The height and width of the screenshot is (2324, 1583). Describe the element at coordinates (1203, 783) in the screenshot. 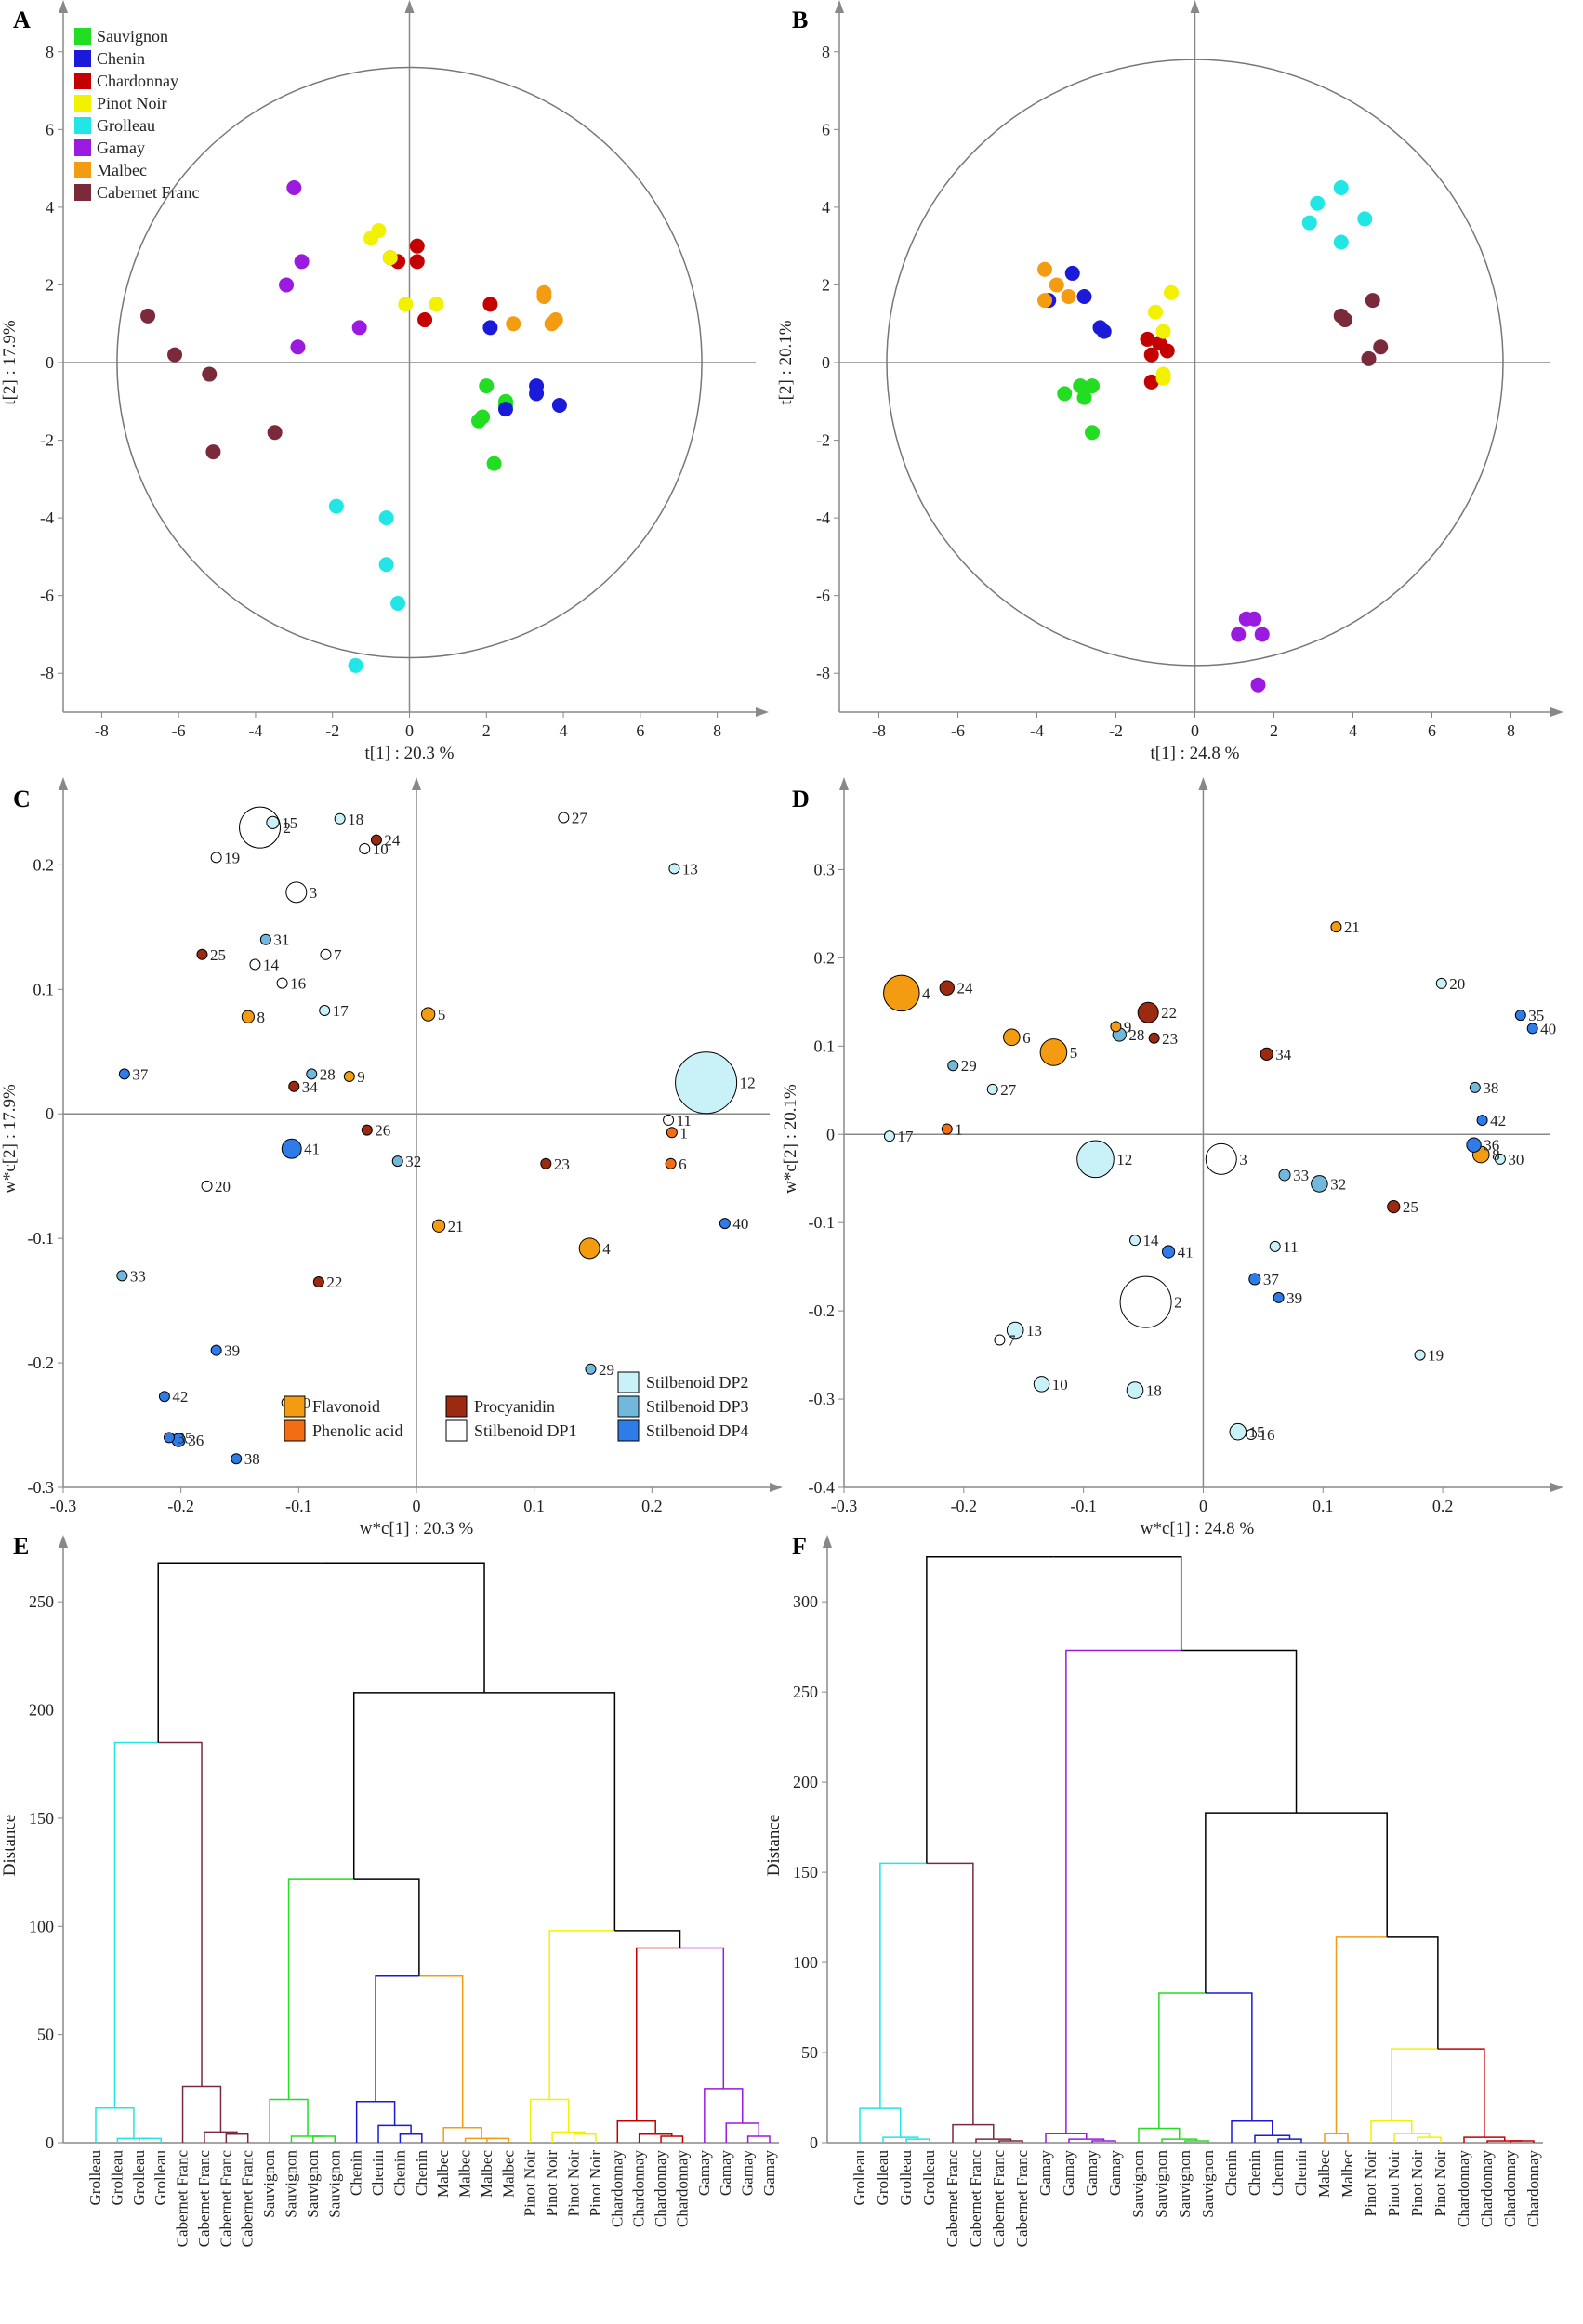

I see `zero-arrow` at that location.